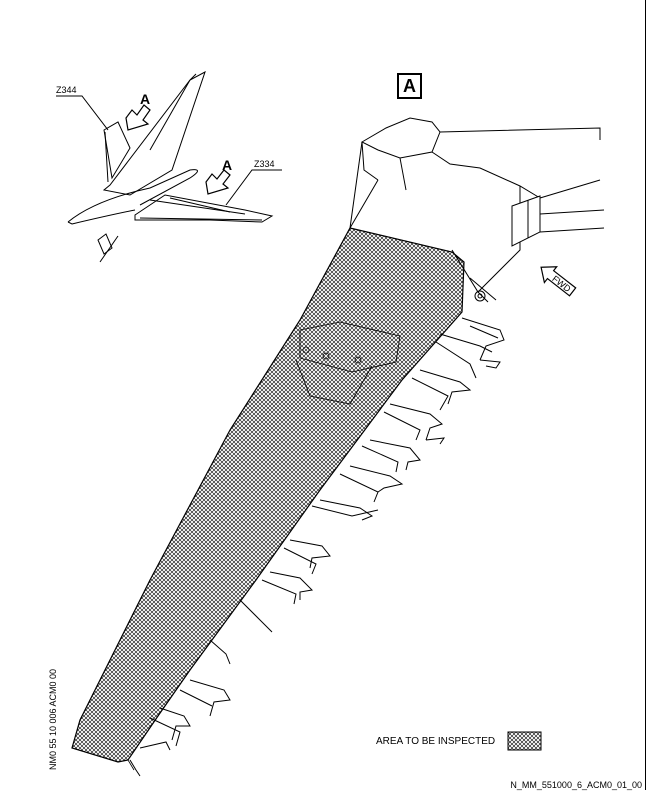 The width and height of the screenshot is (648, 792). What do you see at coordinates (558, 281) in the screenshot?
I see `fwd-arrow: FWD` at bounding box center [558, 281].